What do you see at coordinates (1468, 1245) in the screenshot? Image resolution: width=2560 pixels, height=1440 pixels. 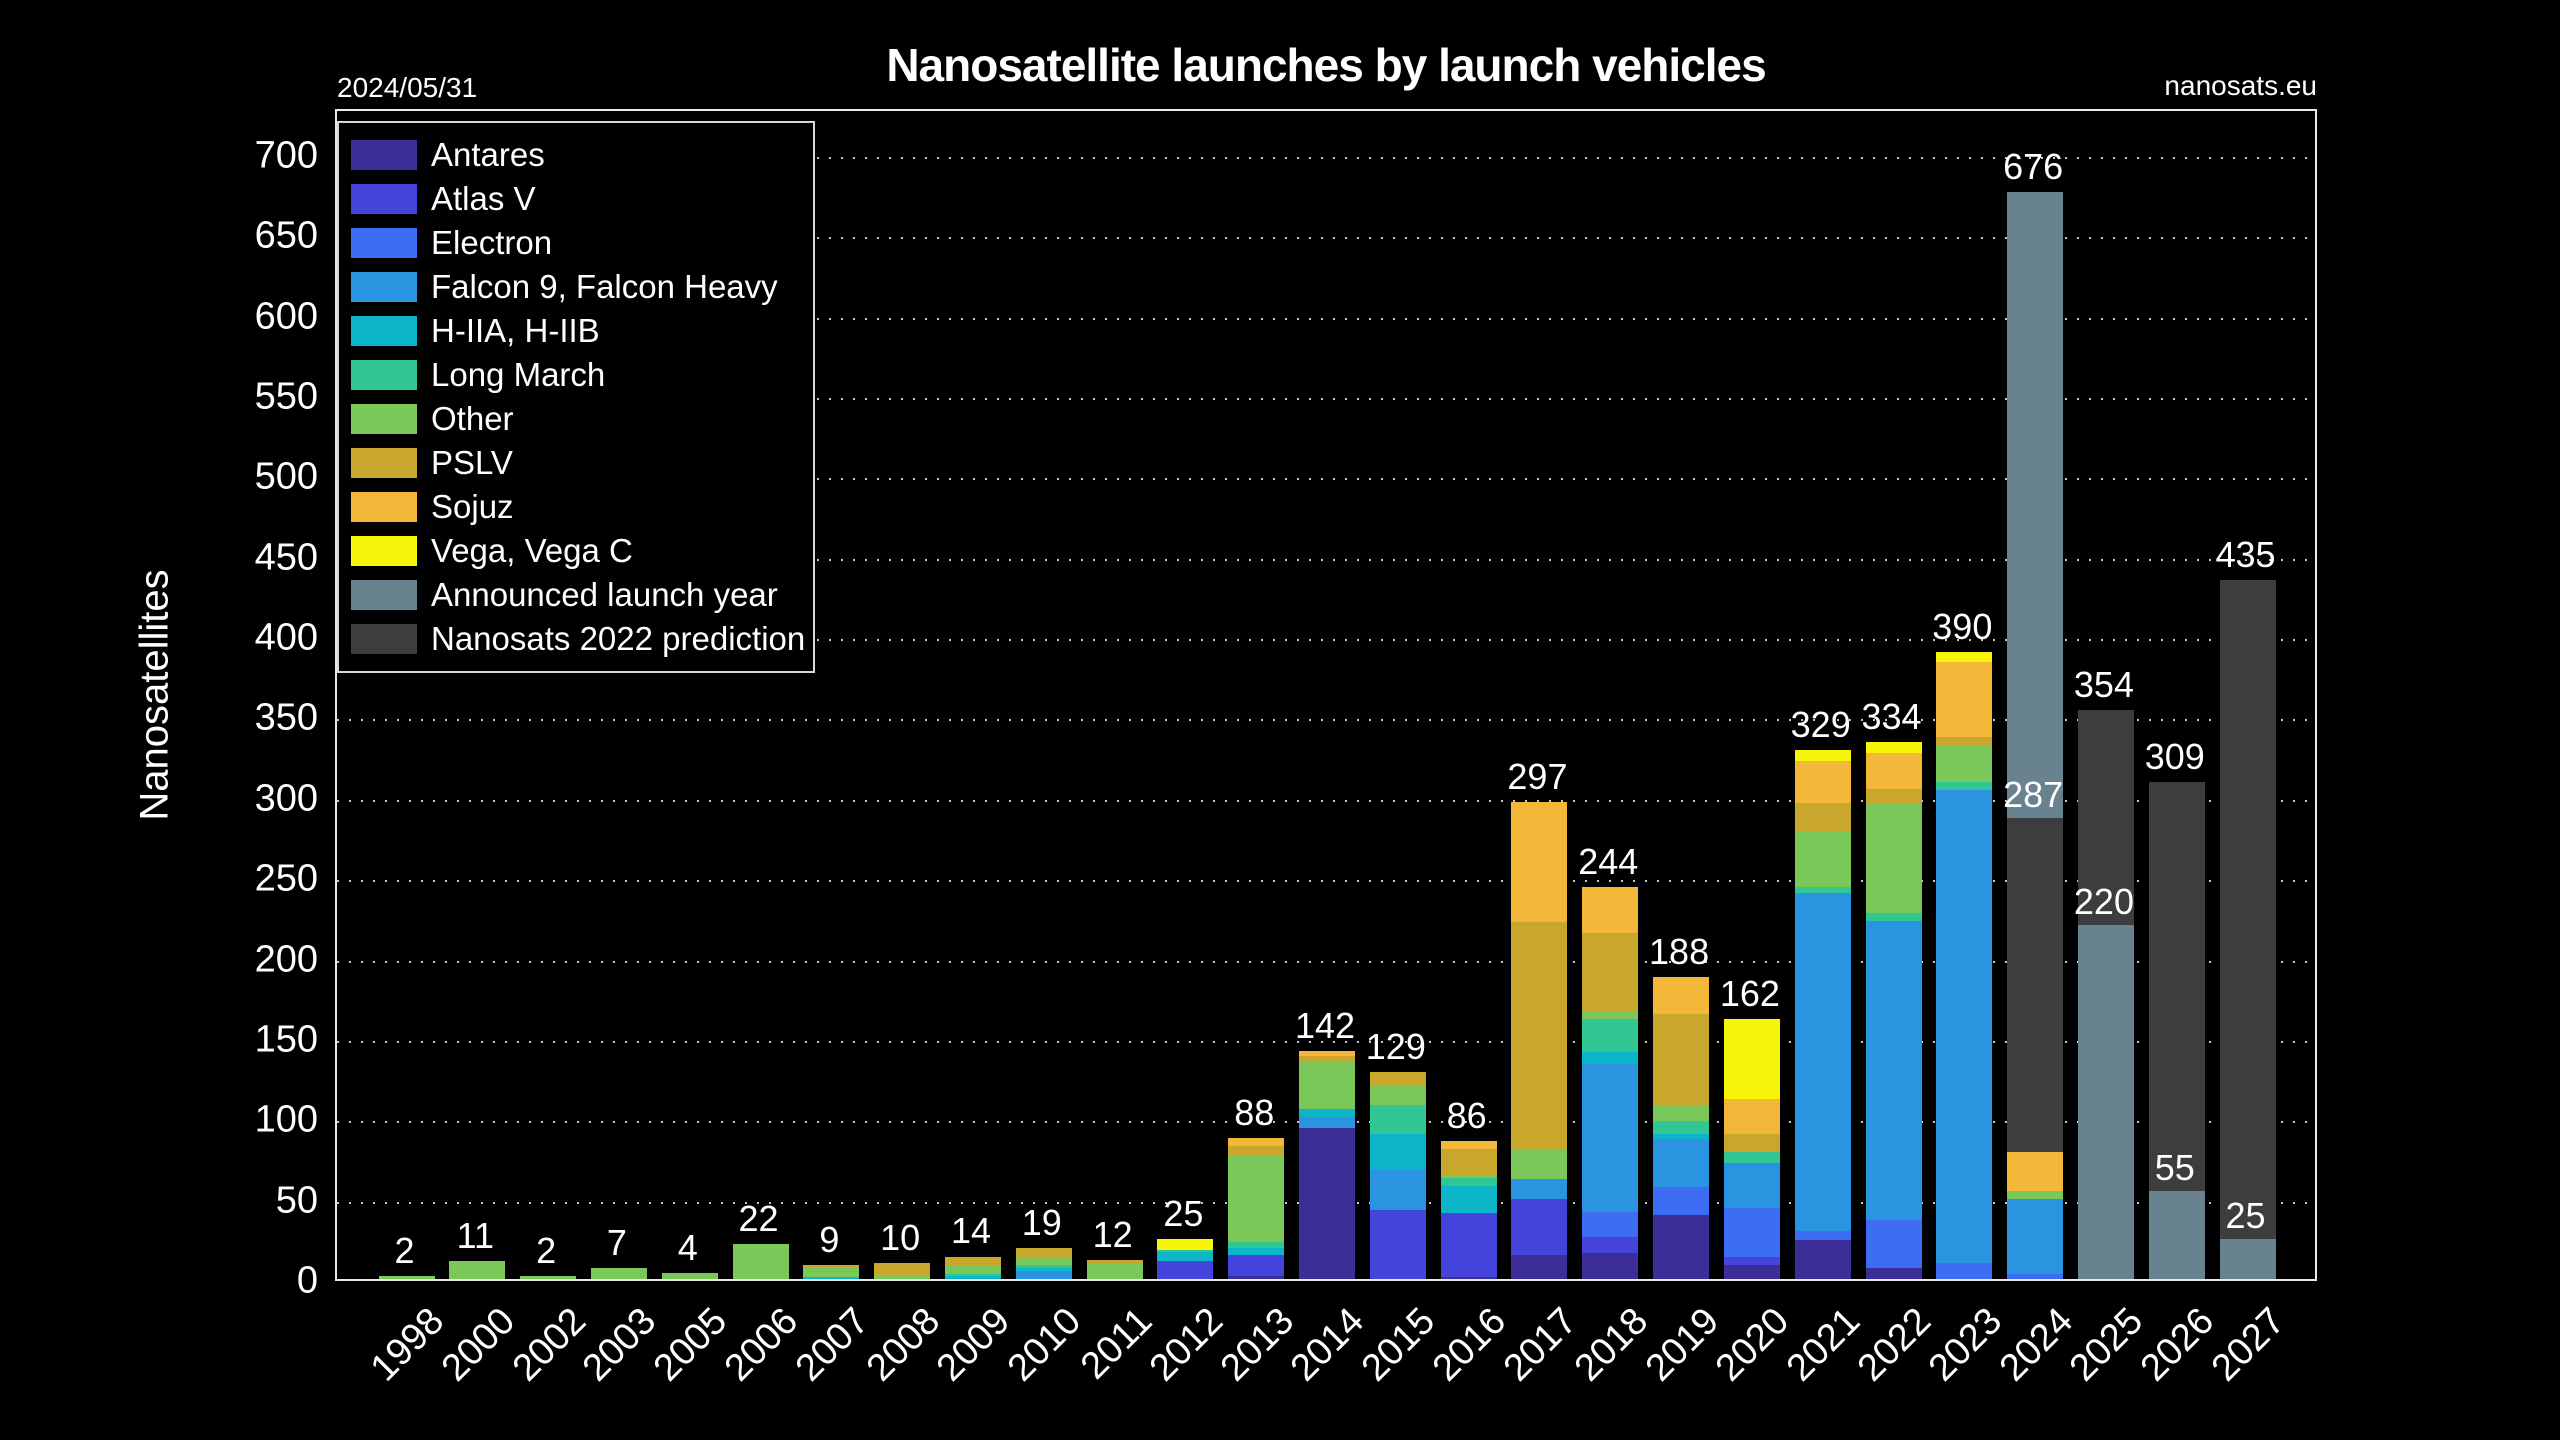 I see `segment-2016-atlas` at bounding box center [1468, 1245].